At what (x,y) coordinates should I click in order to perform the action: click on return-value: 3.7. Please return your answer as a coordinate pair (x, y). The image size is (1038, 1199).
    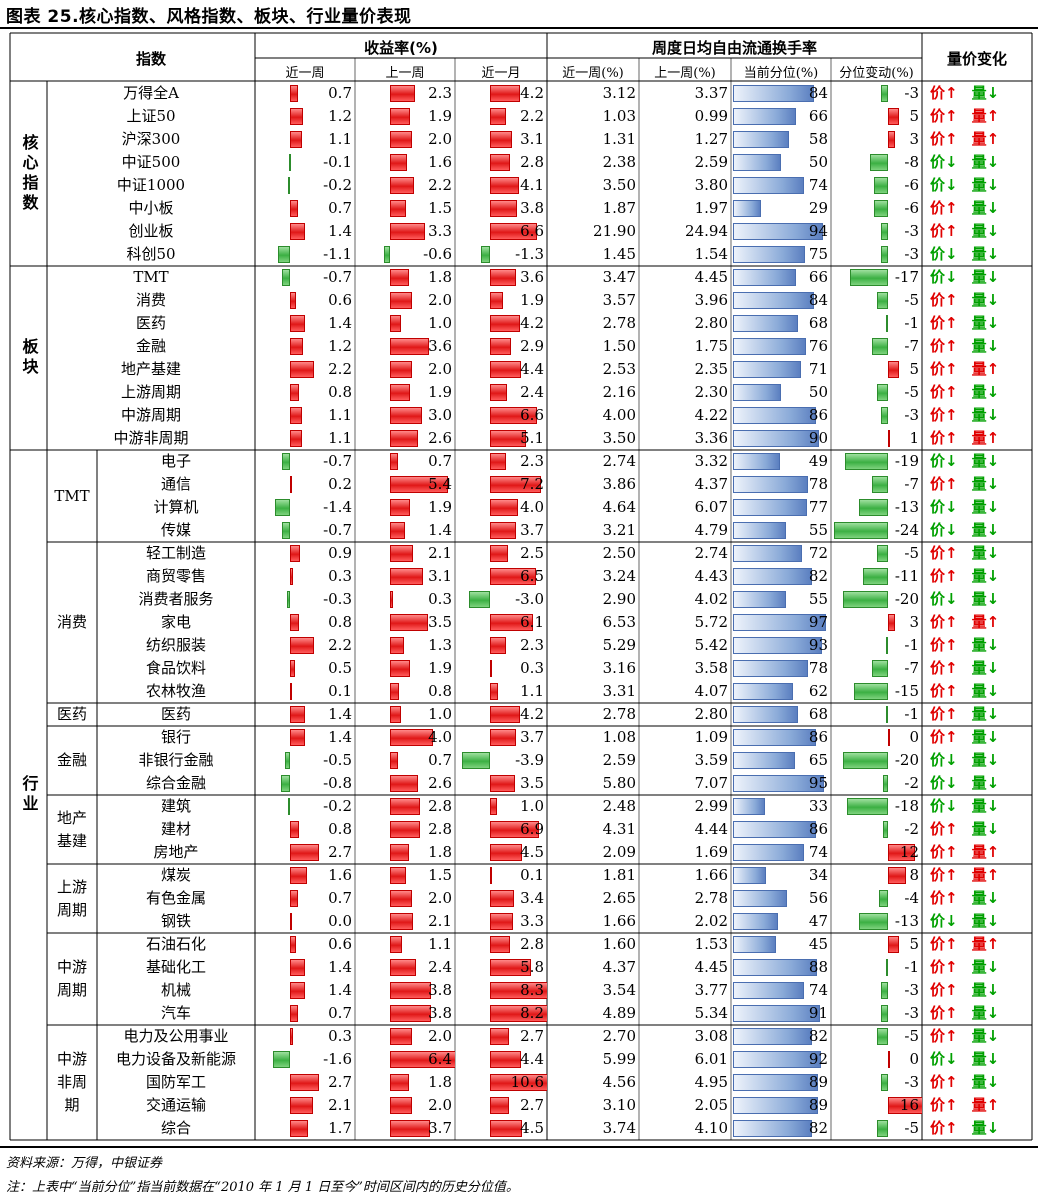
    Looking at the image, I should click on (440, 1128).